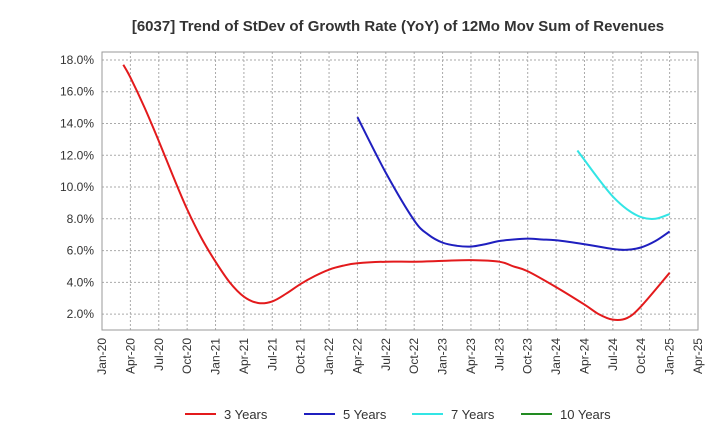  Describe the element at coordinates (414, 356) in the screenshot. I see `x-tick-label: Oct-22` at that location.